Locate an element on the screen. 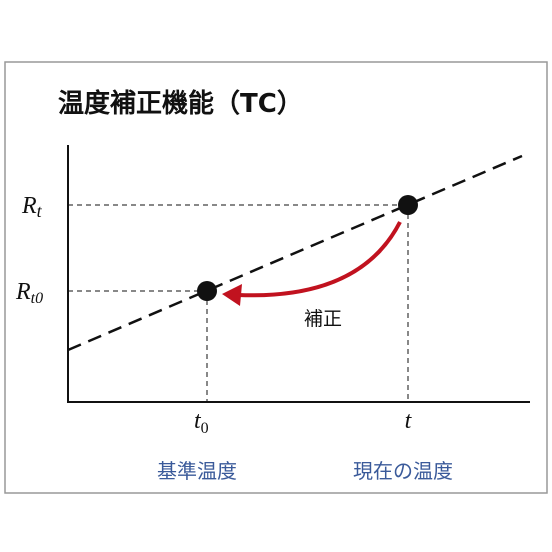 The height and width of the screenshot is (552, 552). x-label: t is located at coordinates (409, 421).